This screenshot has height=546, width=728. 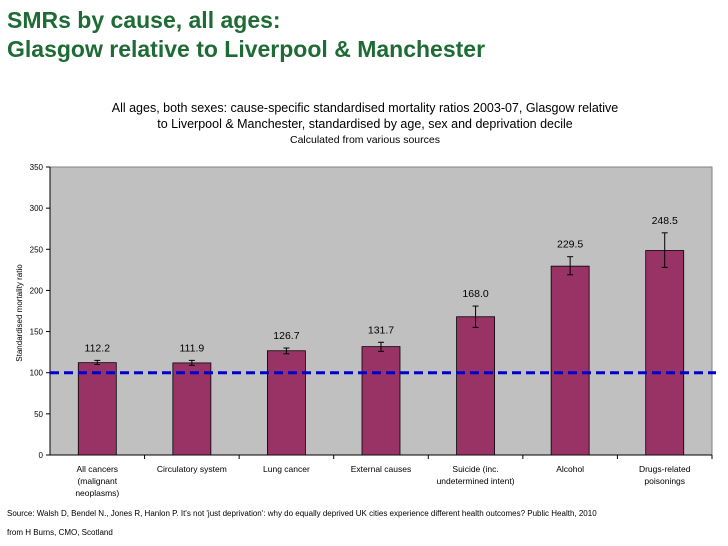 What do you see at coordinates (665, 469) in the screenshot?
I see `x-tick-label: Drugs-related` at bounding box center [665, 469].